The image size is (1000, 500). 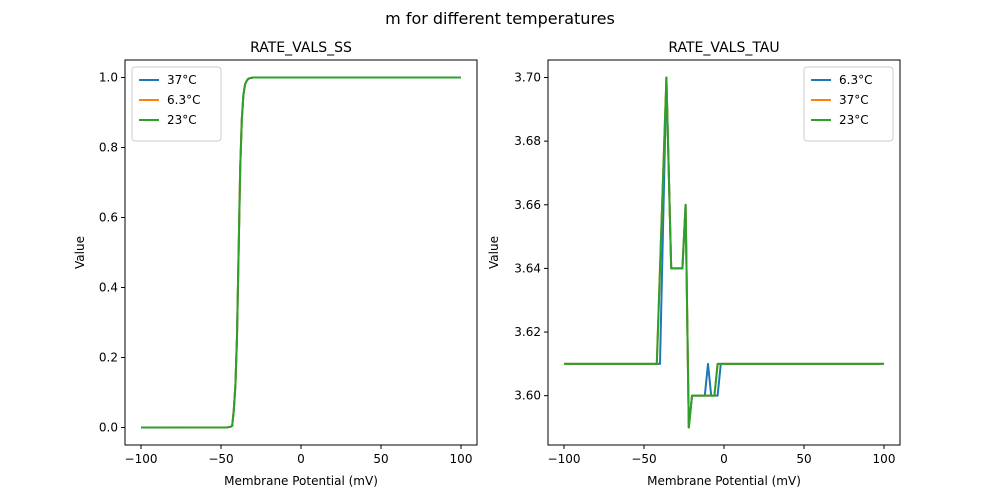 I want to click on y-tick-label: 0.0, so click(x=108, y=428).